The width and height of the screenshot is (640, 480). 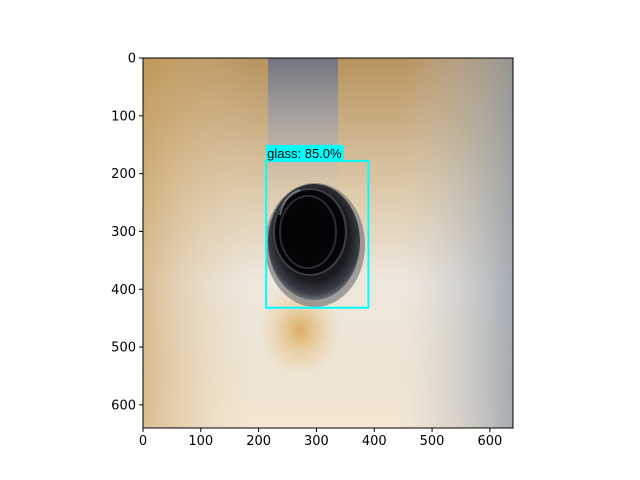 What do you see at coordinates (123, 405) in the screenshot?
I see `y-tick-label: 600` at bounding box center [123, 405].